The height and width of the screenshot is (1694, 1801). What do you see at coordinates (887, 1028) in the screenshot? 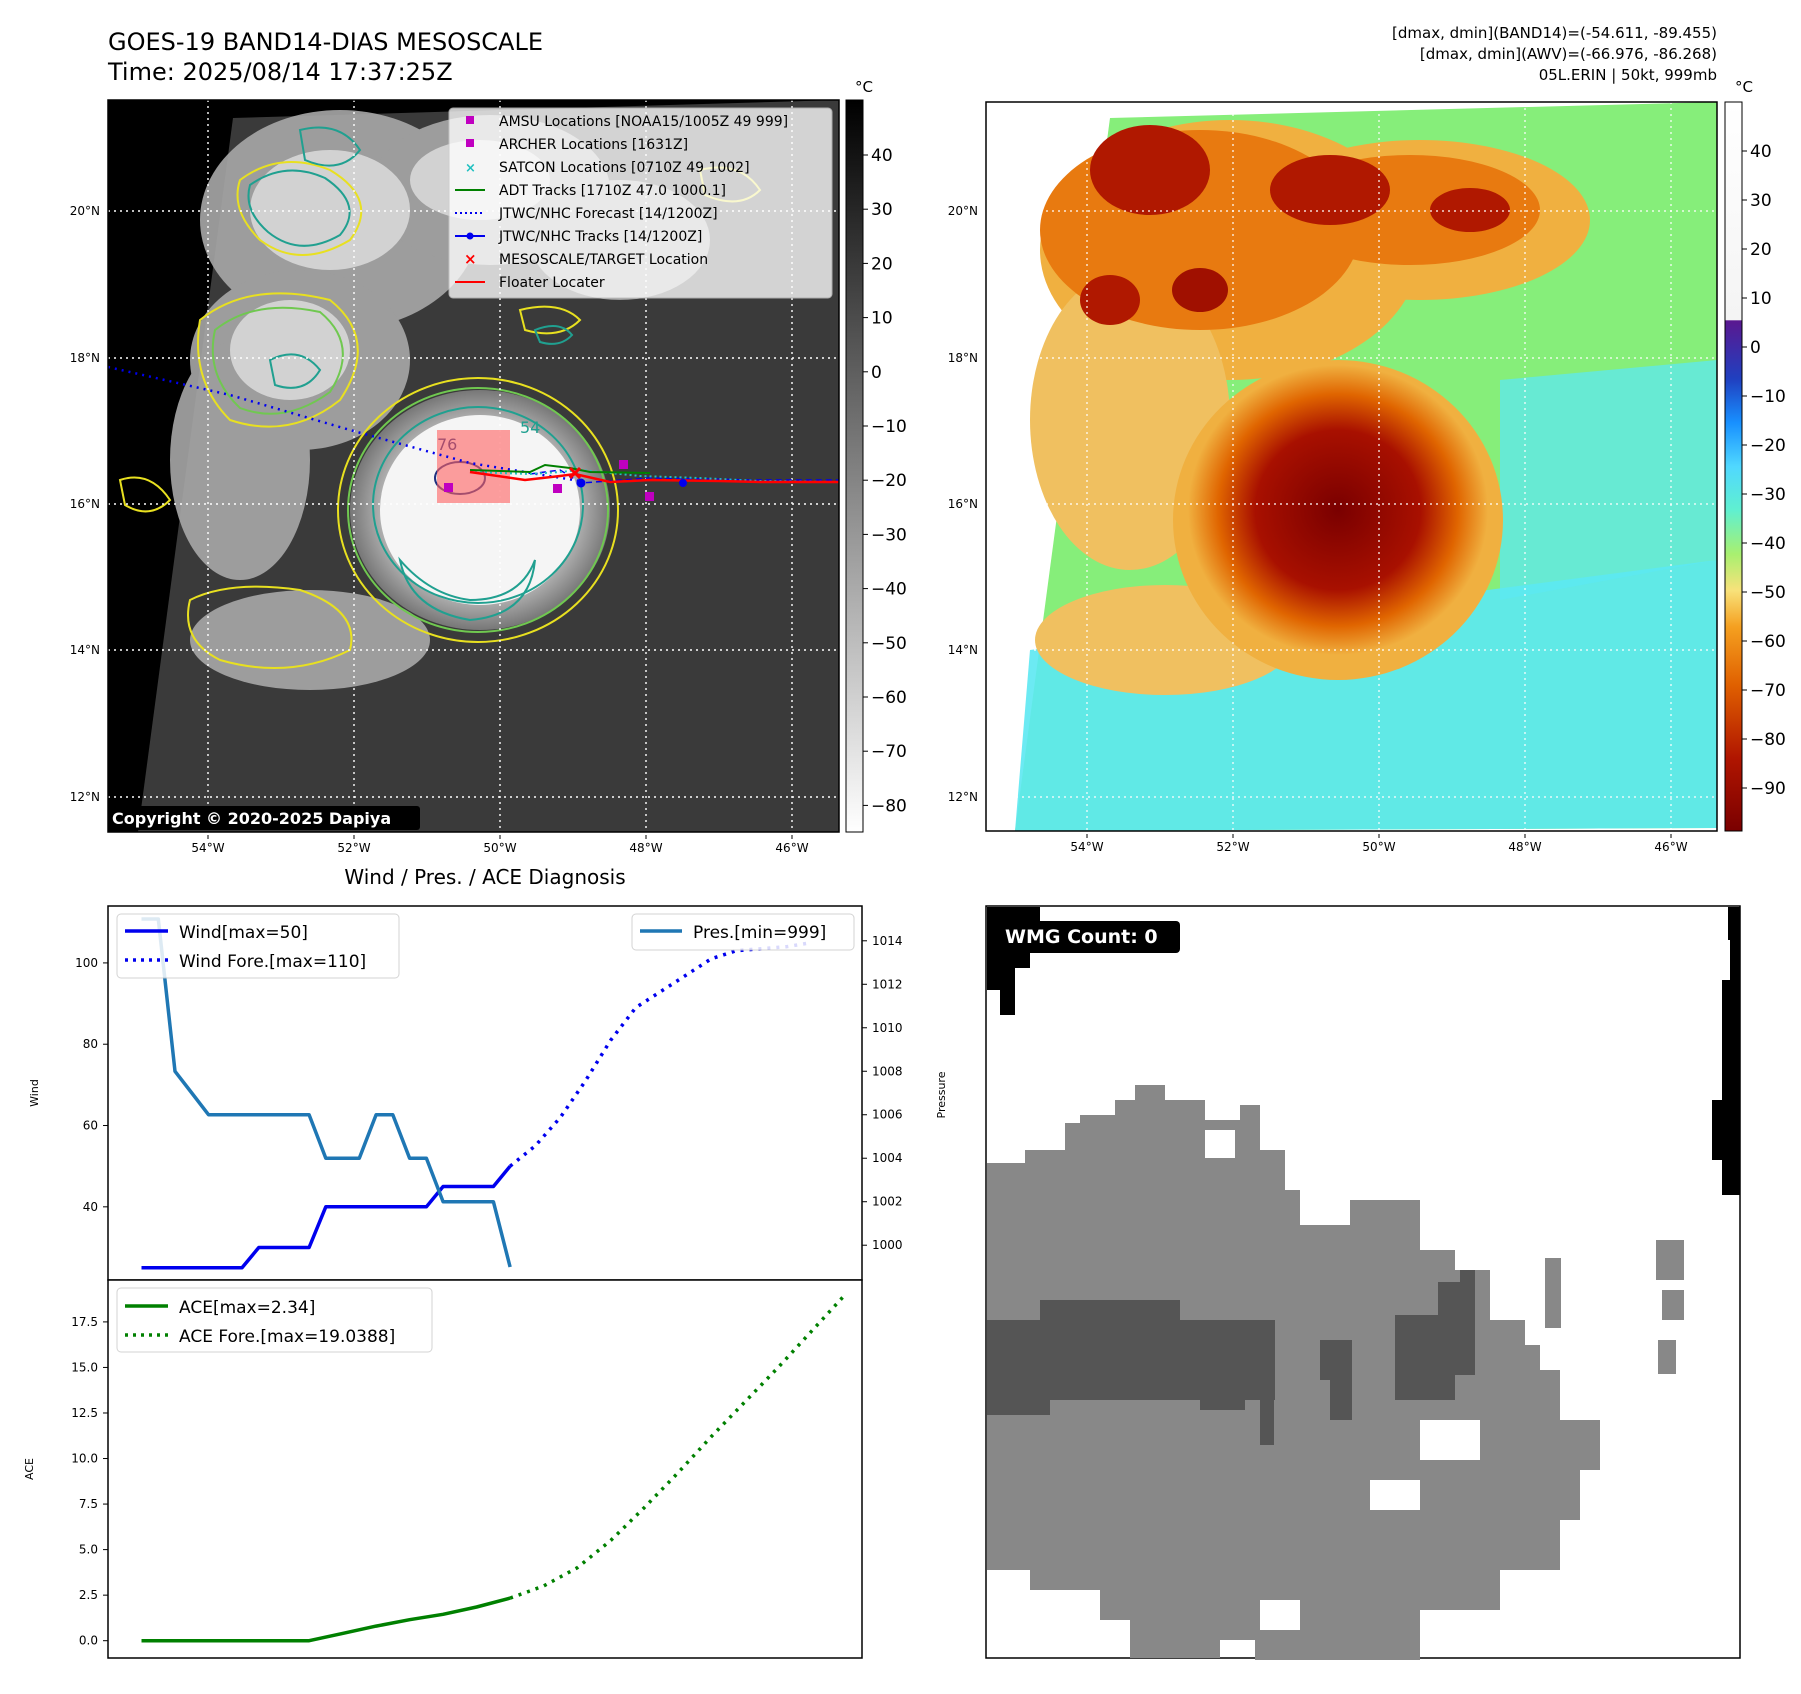
I see `pressure-tick-label: 1010` at bounding box center [887, 1028].